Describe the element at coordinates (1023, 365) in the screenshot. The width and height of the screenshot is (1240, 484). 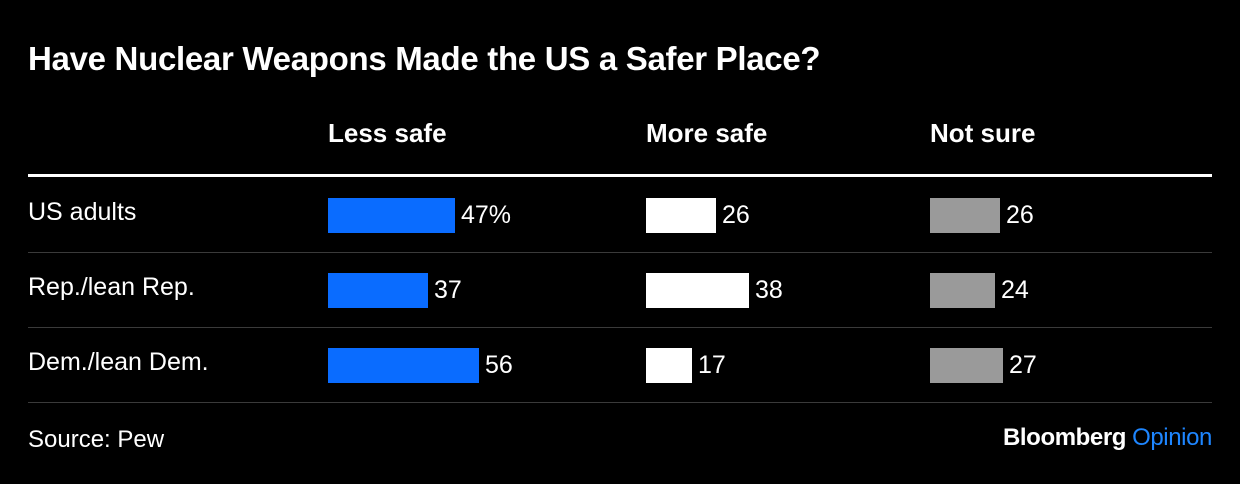
I see `data-label: 27` at that location.